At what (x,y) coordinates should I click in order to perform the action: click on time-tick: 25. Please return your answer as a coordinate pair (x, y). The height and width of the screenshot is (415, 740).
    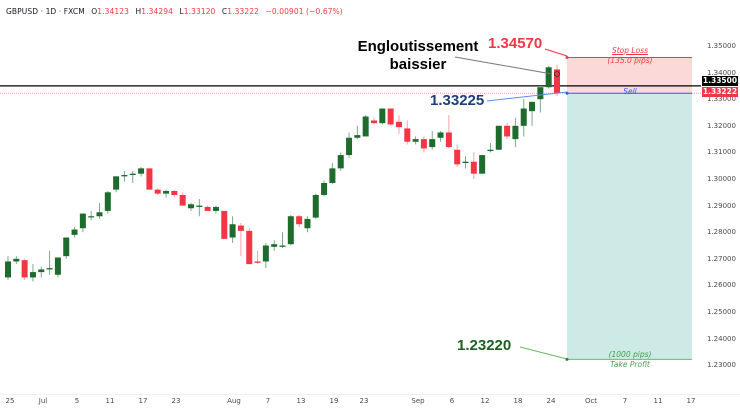
    Looking at the image, I should click on (10, 401).